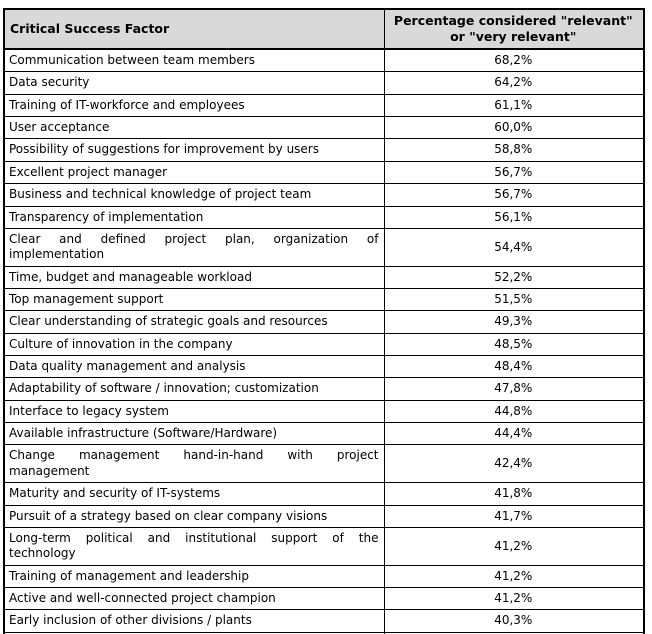  I want to click on percentage-cell: 42,4%, so click(514, 464).